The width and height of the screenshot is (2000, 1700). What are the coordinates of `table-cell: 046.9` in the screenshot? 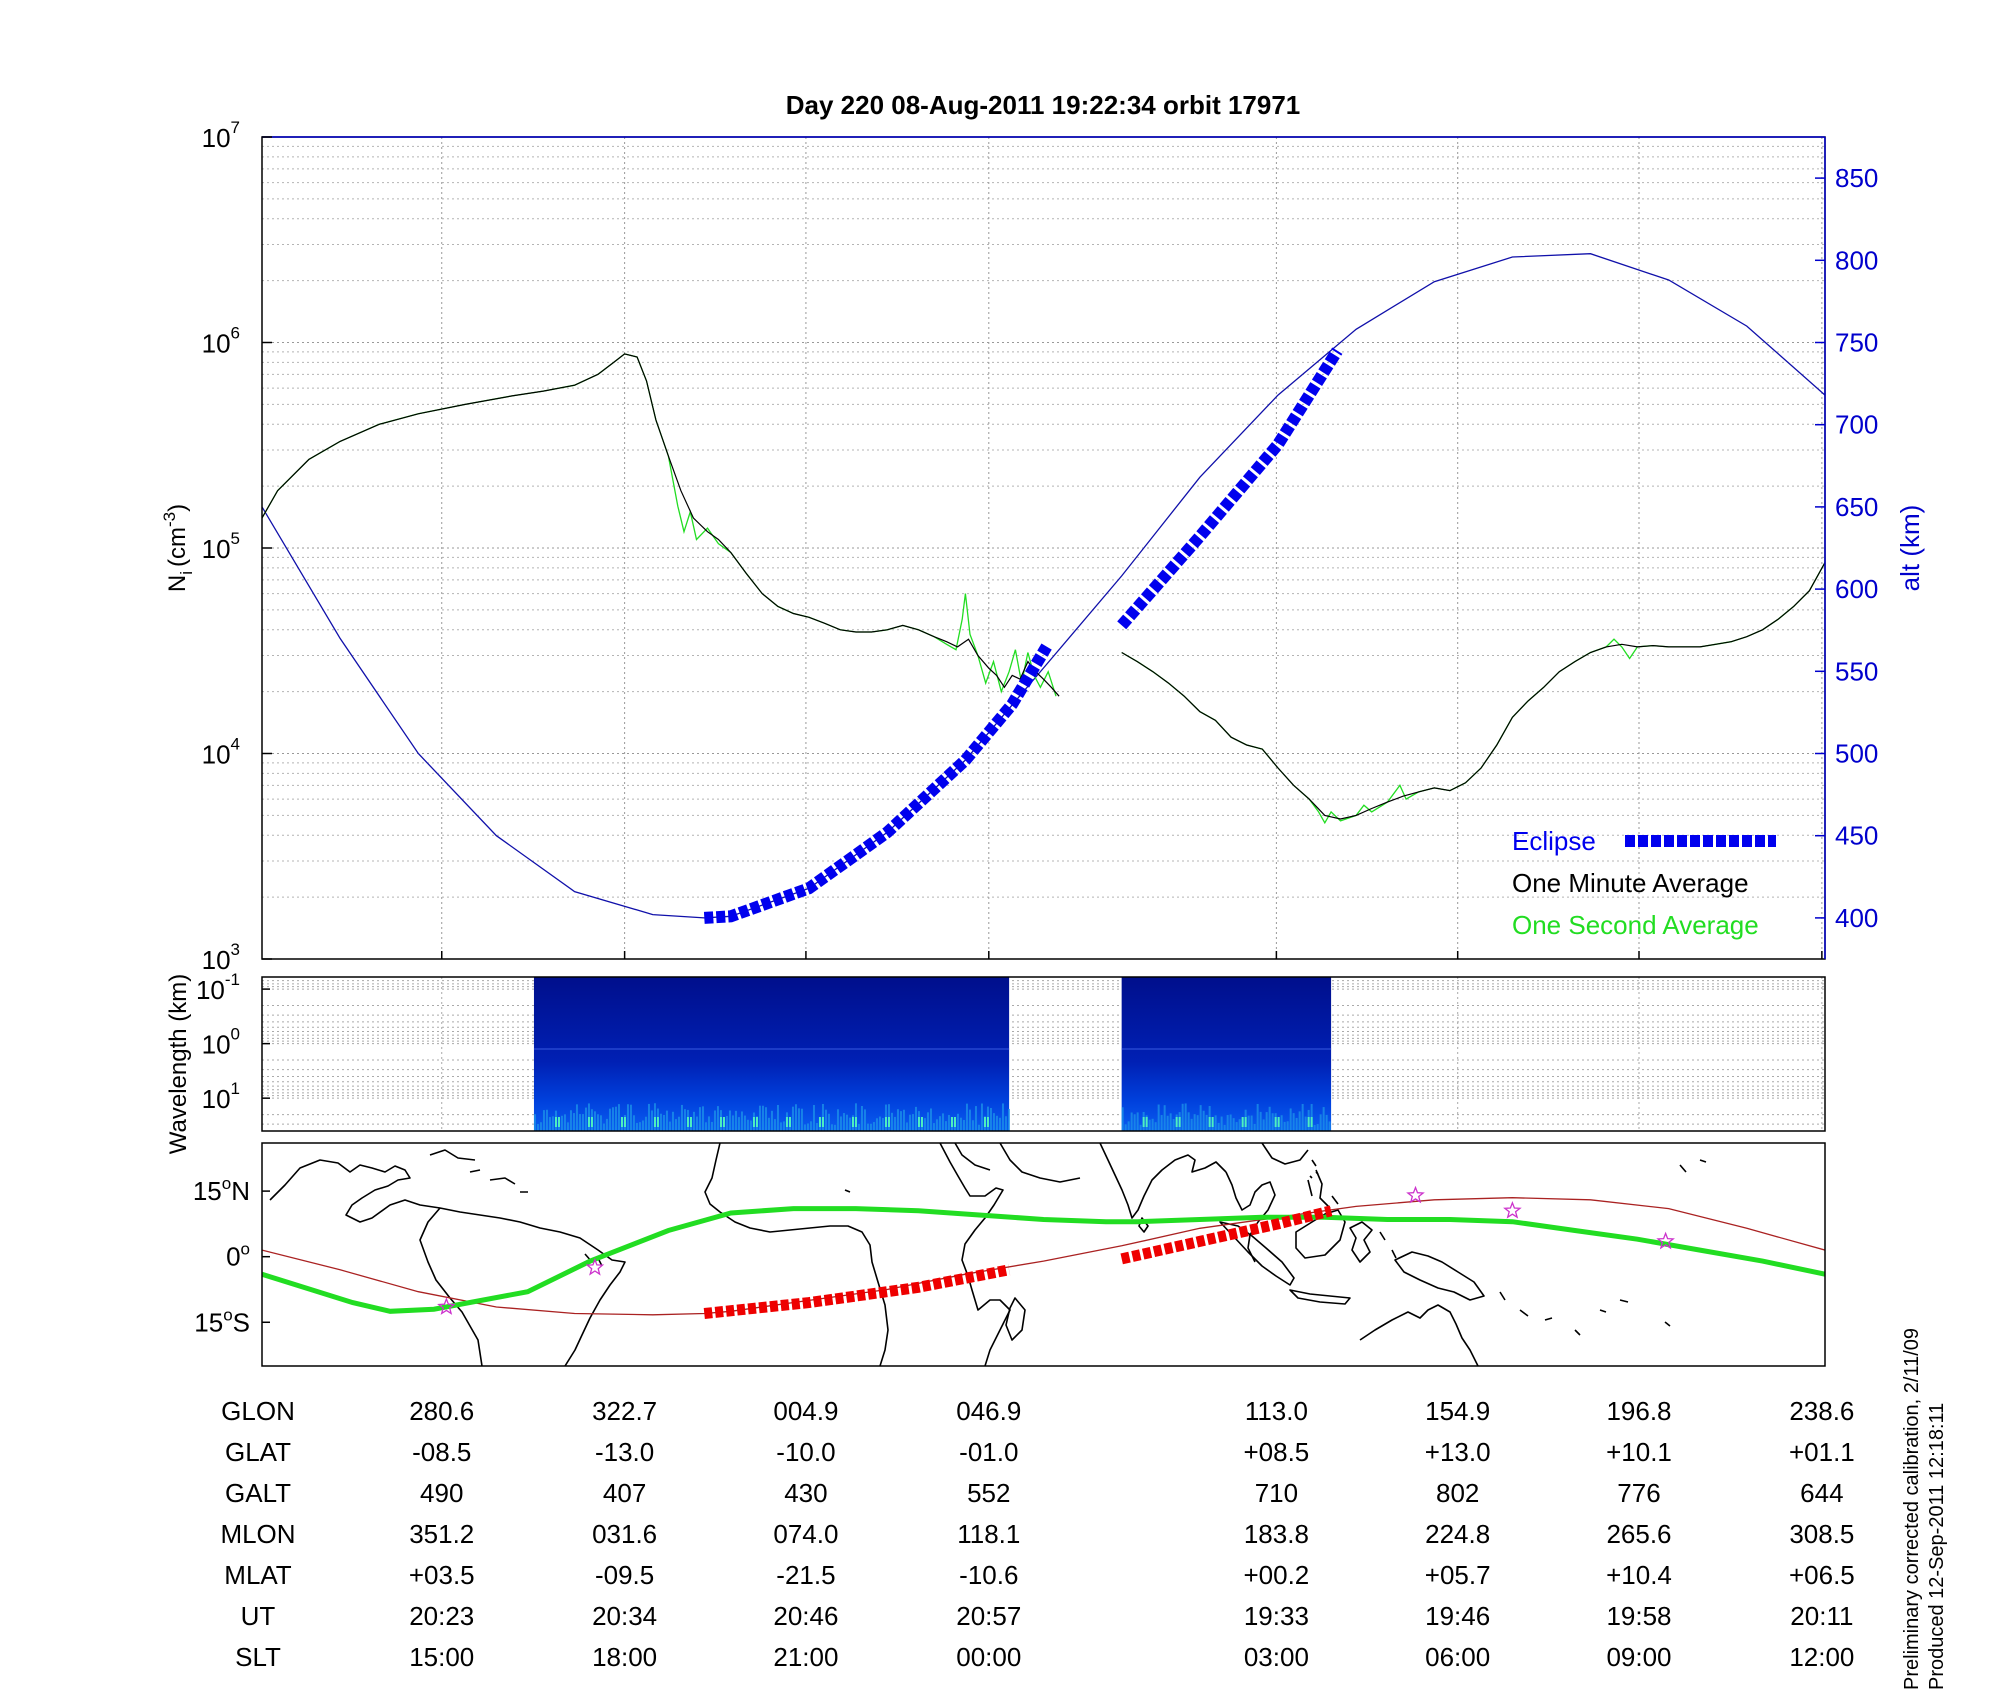 It's located at (988, 1411).